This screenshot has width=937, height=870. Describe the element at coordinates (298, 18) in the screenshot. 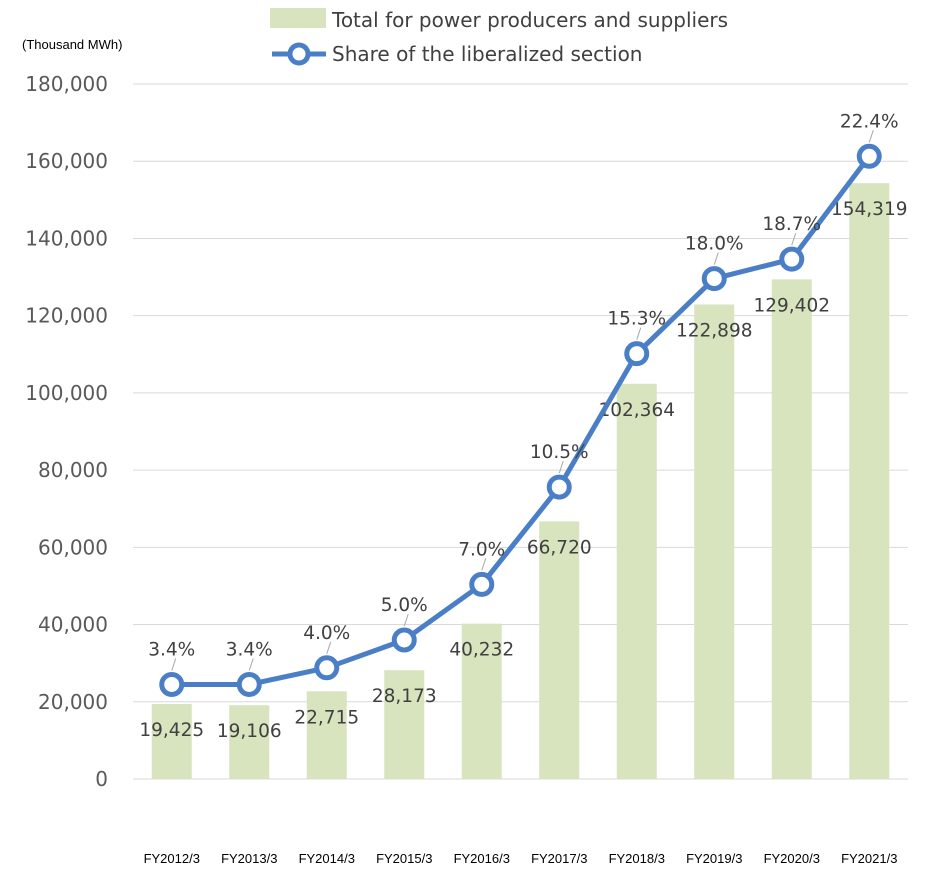

I see `legend-bar-swatch` at that location.